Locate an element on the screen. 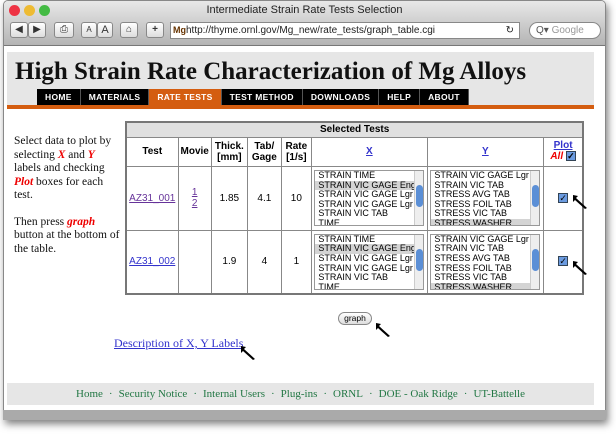  footer-link: Plug-ins is located at coordinates (299, 394).